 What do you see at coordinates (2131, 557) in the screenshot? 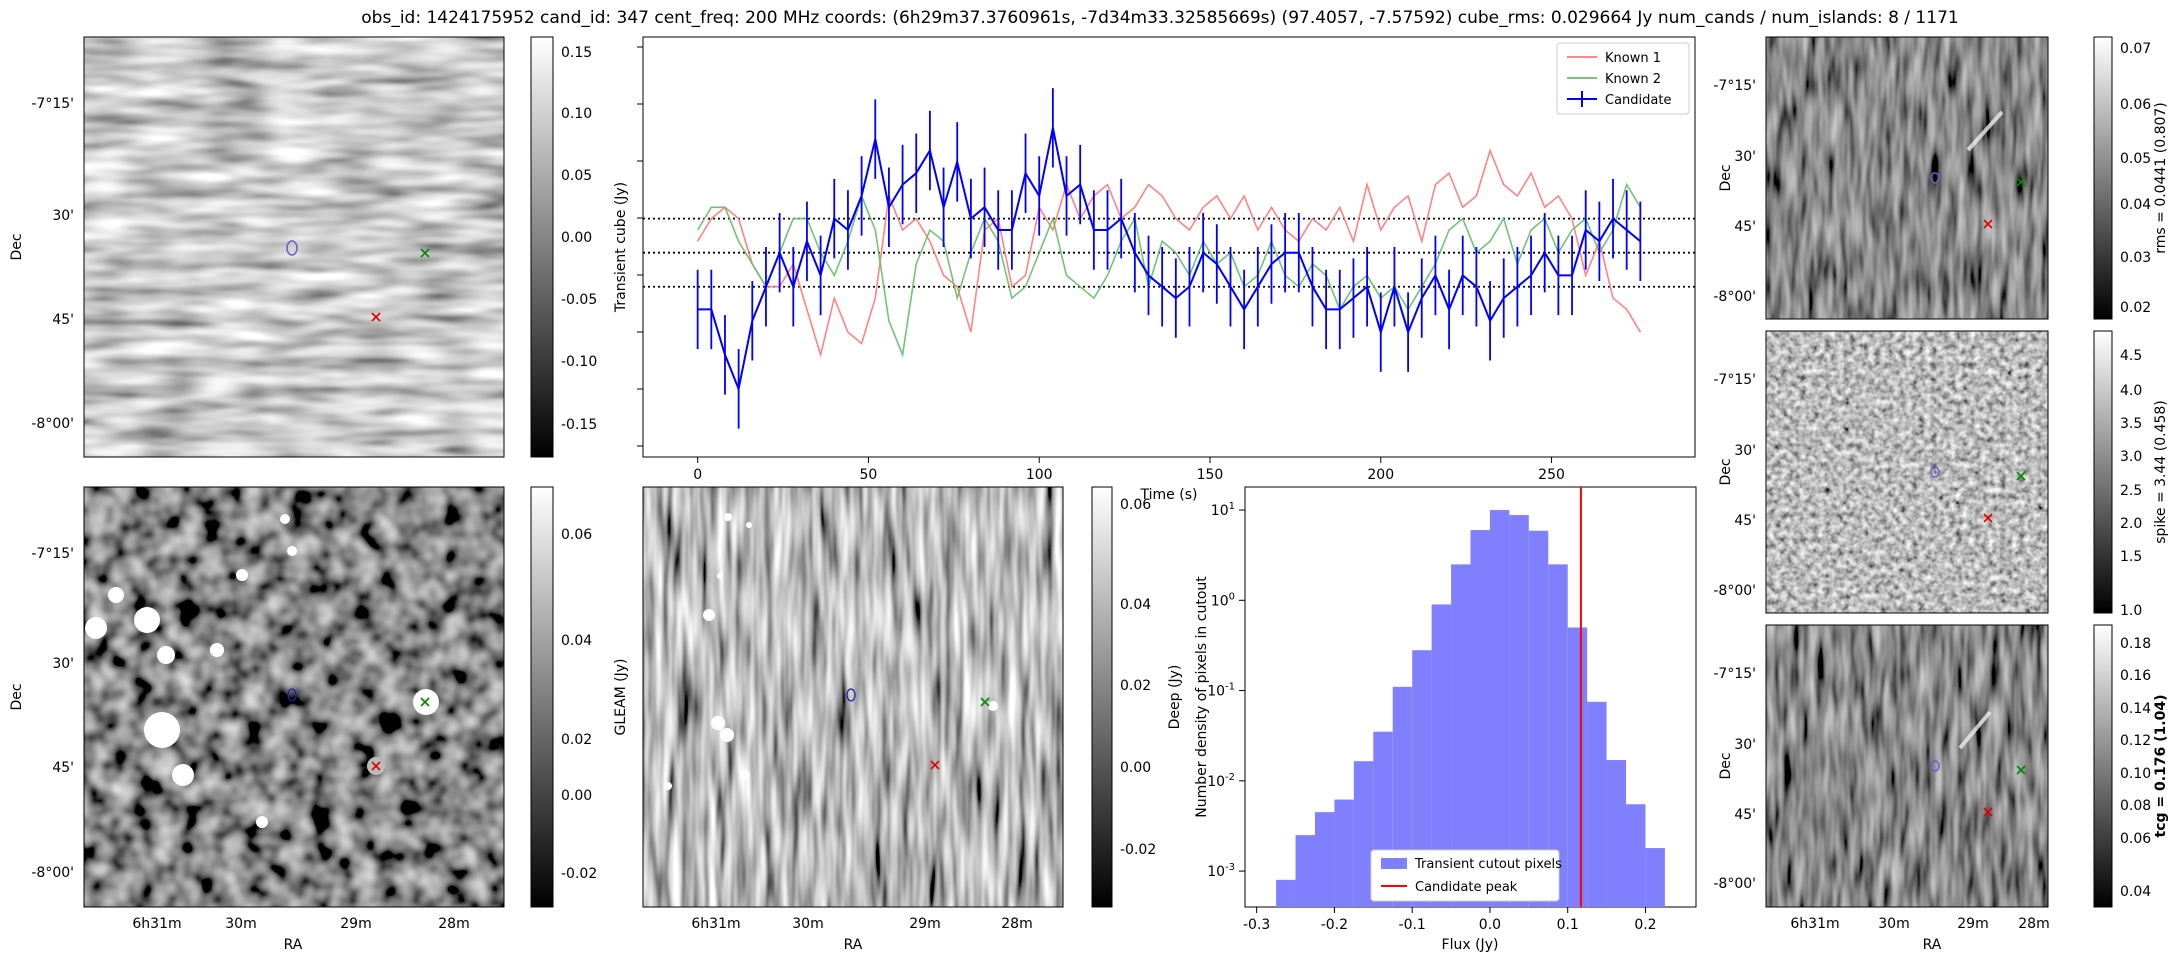
I see `colorbar-tick-label: 1.5` at bounding box center [2131, 557].